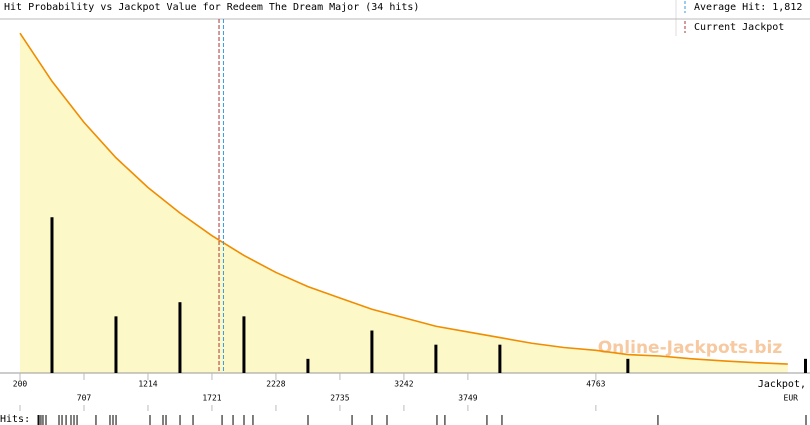  I want to click on x-tick-label: 1214, so click(147, 384).